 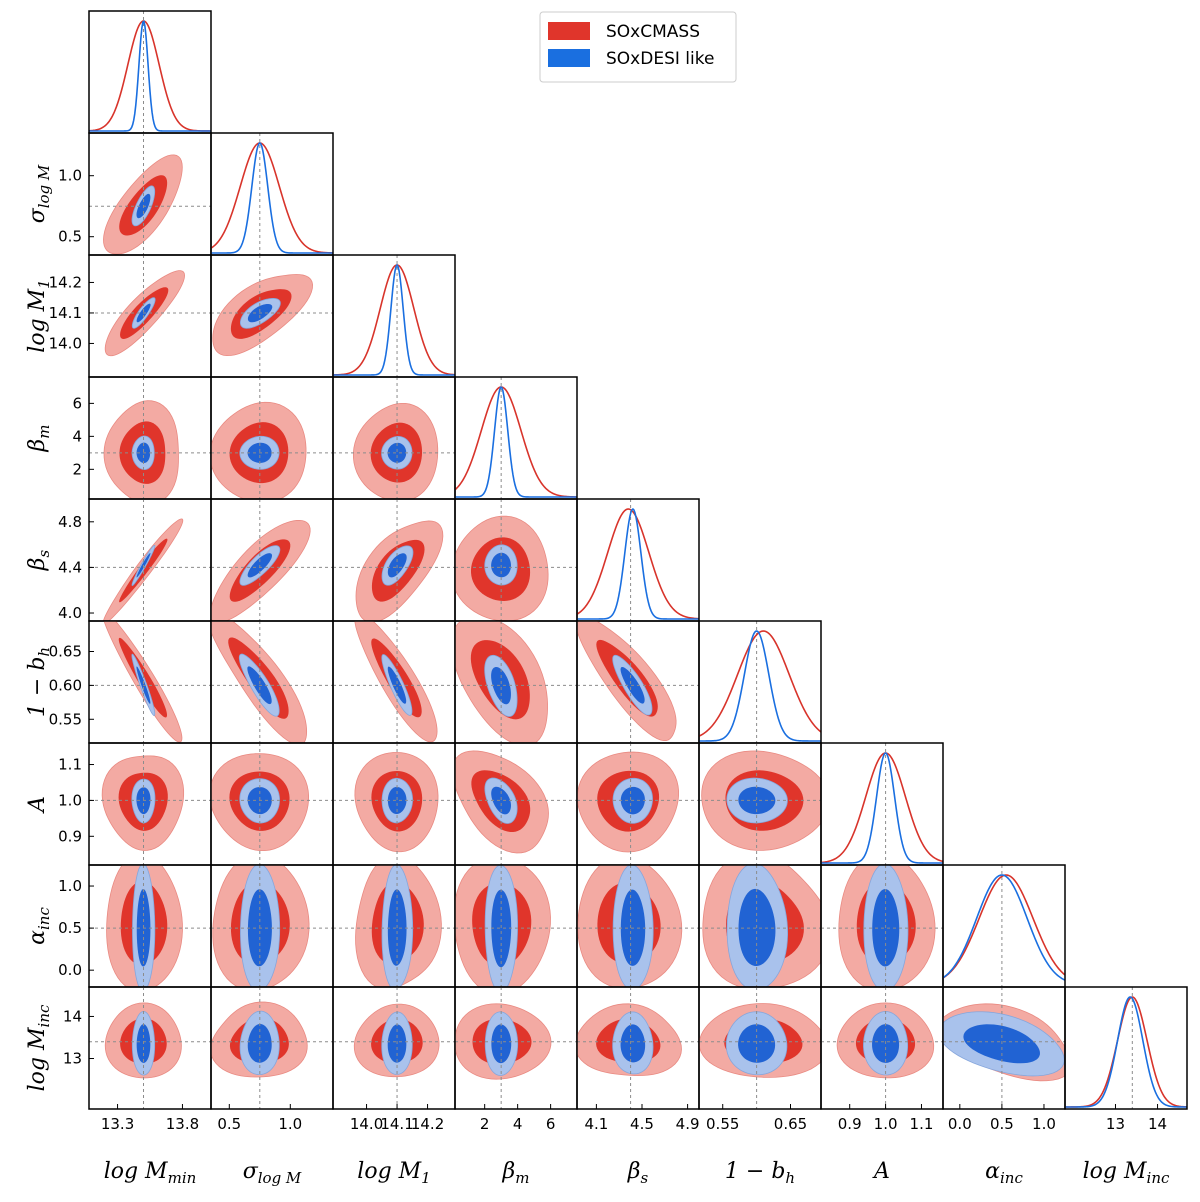 I want to click on diag-panel-sigma_logM, so click(x=272, y=194).